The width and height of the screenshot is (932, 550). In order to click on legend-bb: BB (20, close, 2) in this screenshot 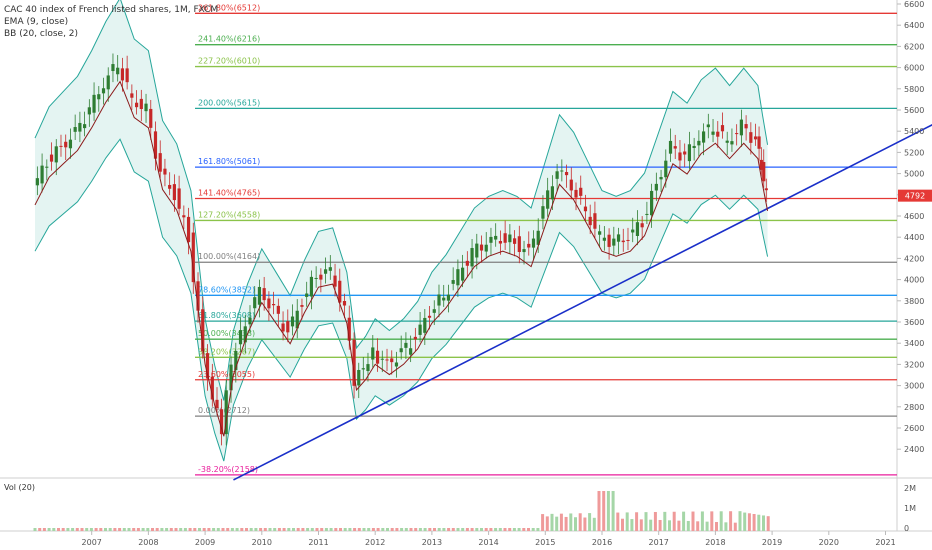, I will do `click(41, 34)`.